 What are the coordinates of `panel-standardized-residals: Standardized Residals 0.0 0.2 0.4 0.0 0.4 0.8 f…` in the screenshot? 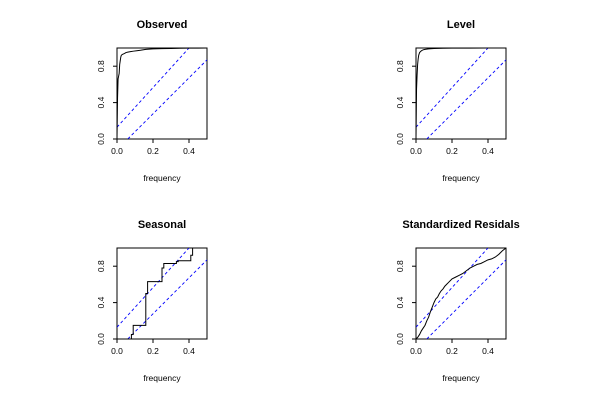 It's located at (457, 301).